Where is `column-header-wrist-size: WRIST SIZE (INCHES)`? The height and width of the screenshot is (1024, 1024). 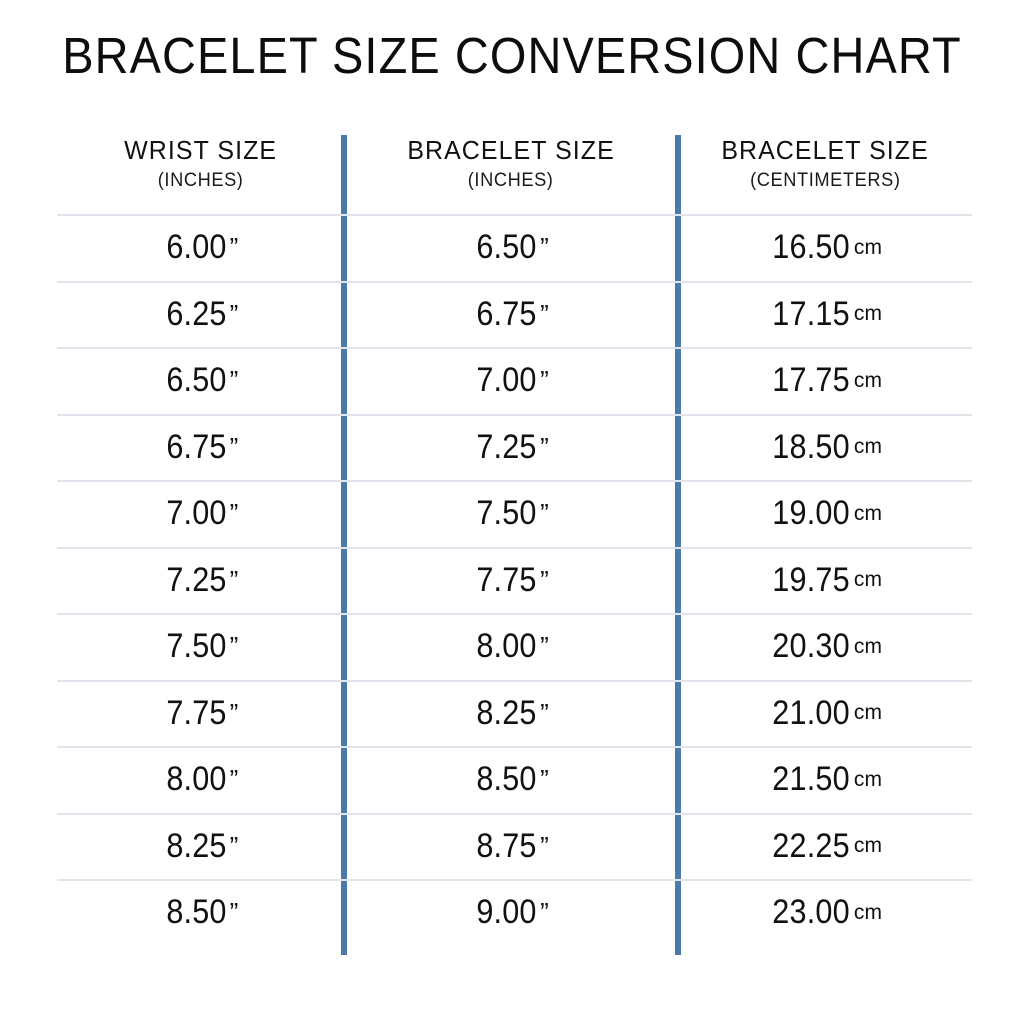 column-header-wrist-size: WRIST SIZE (INCHES) is located at coordinates (200, 160).